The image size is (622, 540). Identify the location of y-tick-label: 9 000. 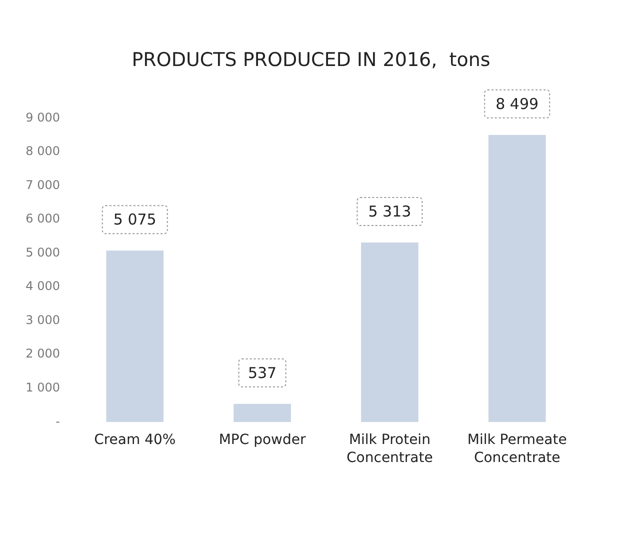
(43, 117).